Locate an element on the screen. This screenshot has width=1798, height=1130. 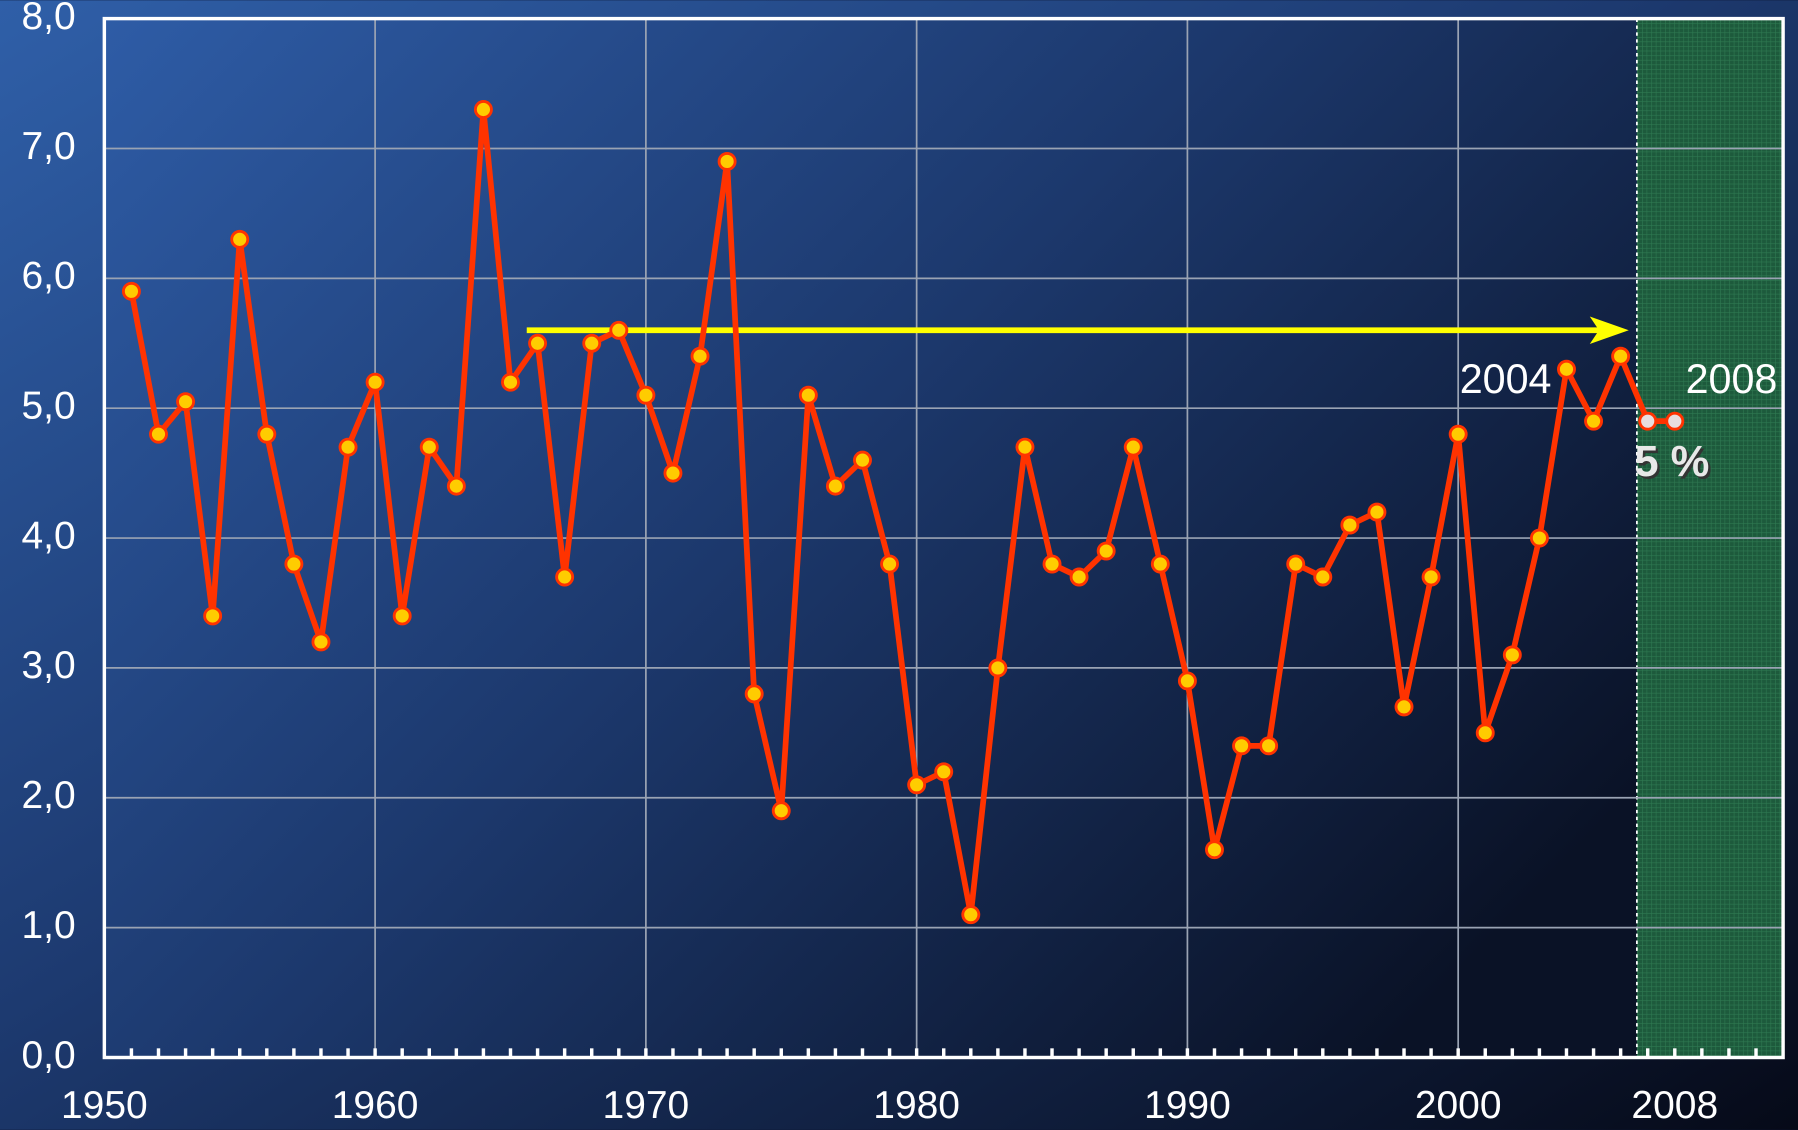
annotation: 5 % is located at coordinates (1671, 462).